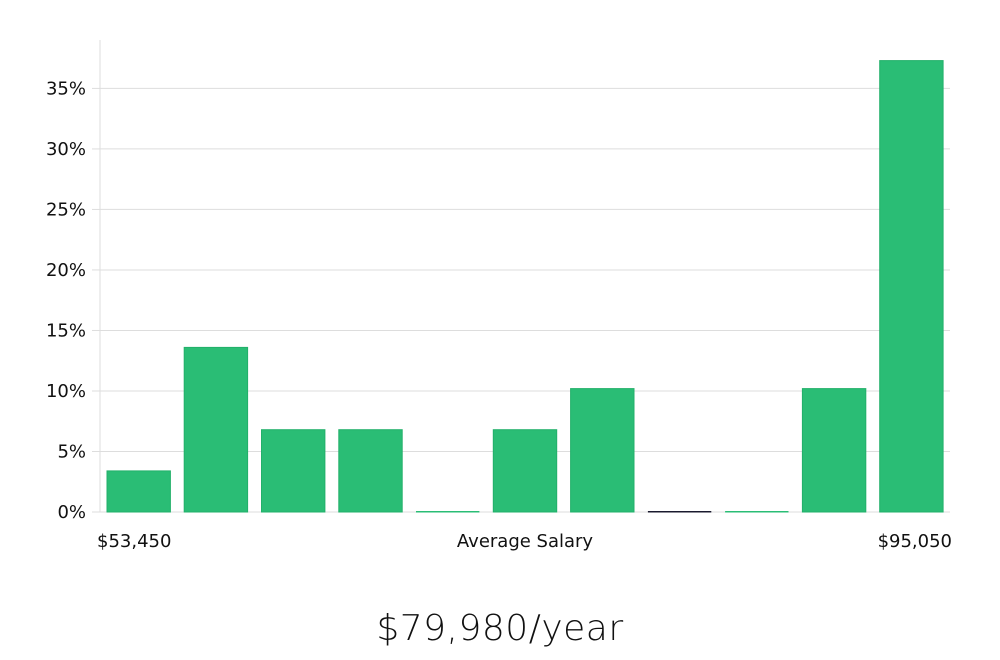 The width and height of the screenshot is (1000, 660). What do you see at coordinates (66, 391) in the screenshot?
I see `y-tick-label: 10%` at bounding box center [66, 391].